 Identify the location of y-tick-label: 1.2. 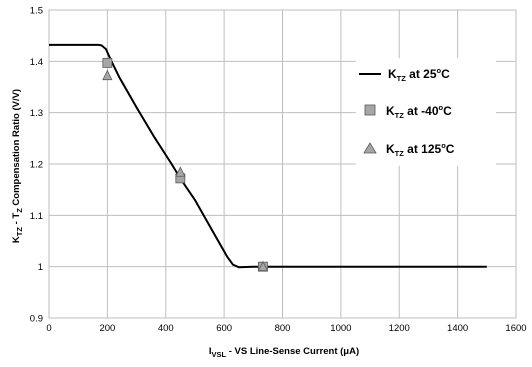
(36, 165).